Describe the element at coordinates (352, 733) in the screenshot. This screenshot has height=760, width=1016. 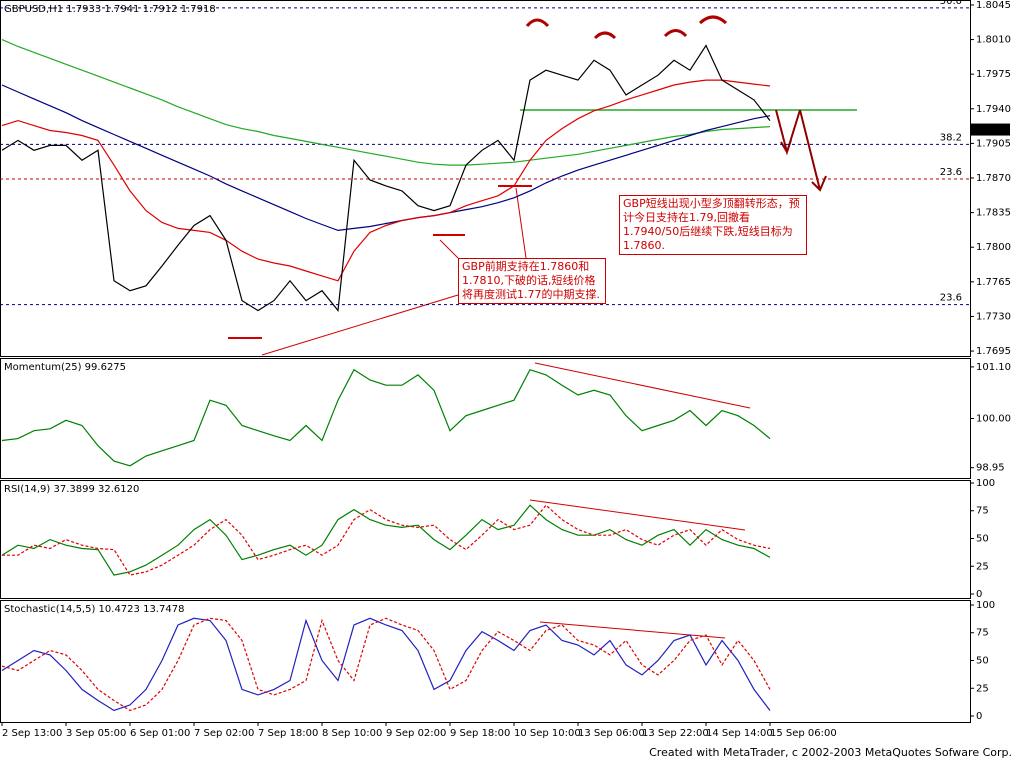
I see `x-tick-label: 8 Sep 10:00` at that location.